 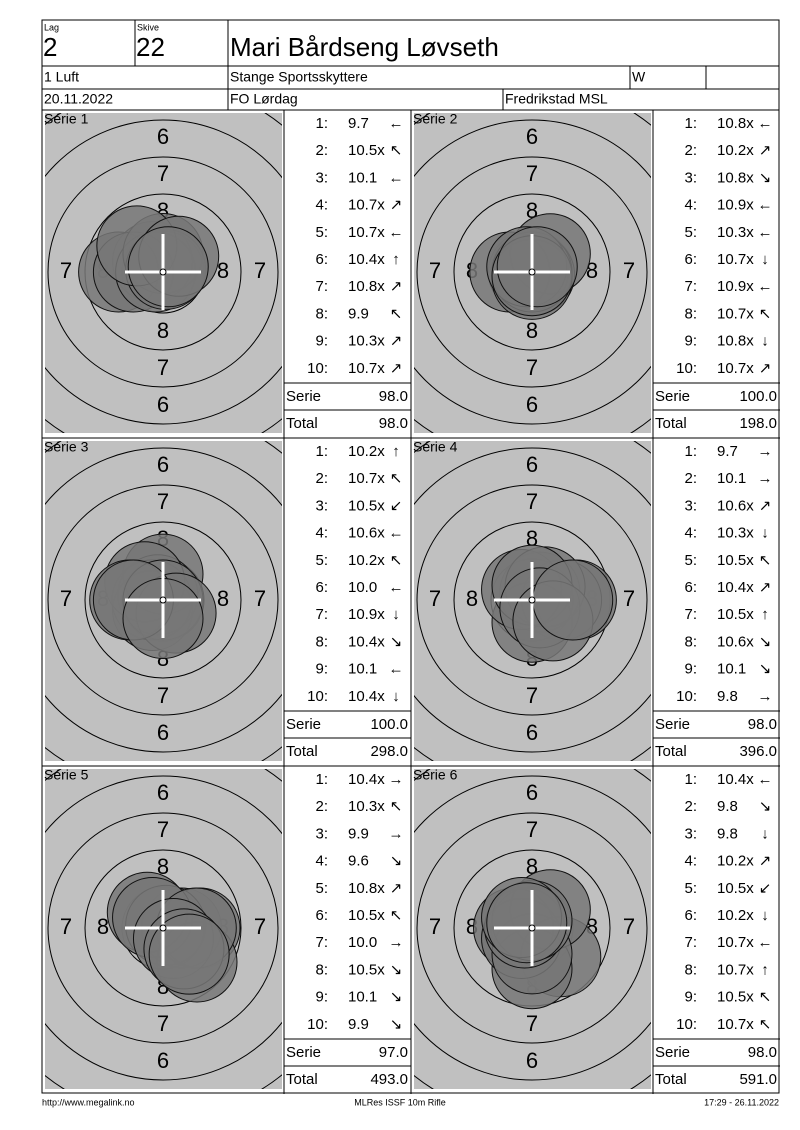 I want to click on serie-score: 97.0, so click(x=393, y=1052).